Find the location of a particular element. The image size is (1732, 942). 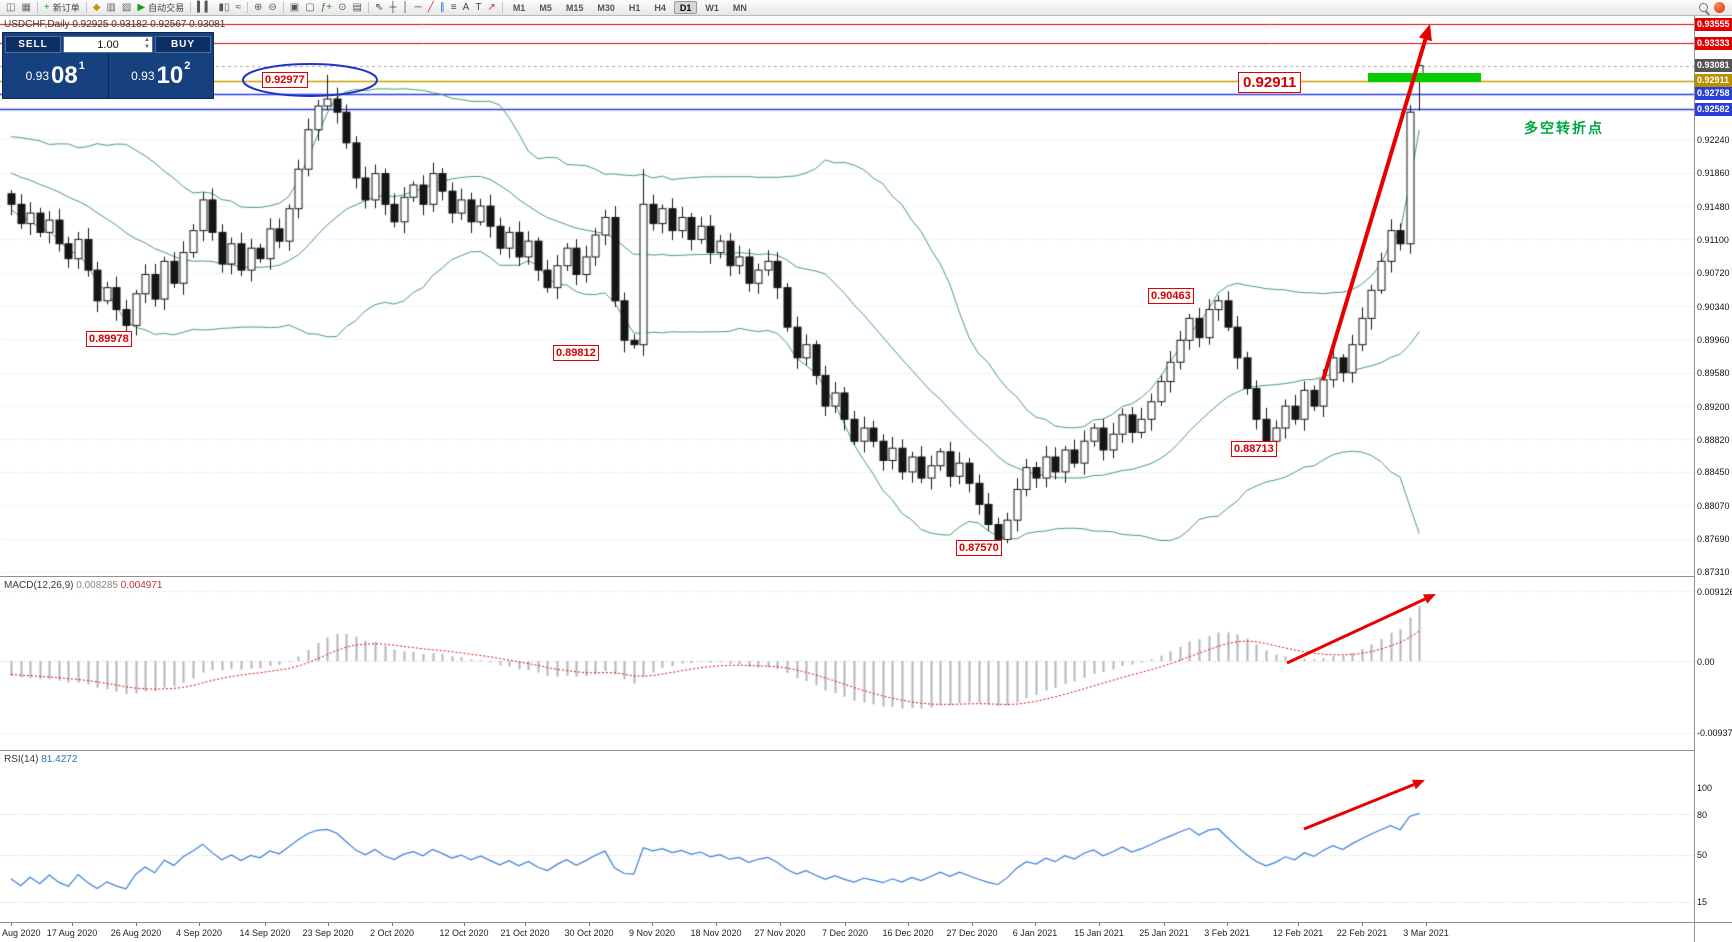

timeframe-h4: H4 is located at coordinates (660, 8).